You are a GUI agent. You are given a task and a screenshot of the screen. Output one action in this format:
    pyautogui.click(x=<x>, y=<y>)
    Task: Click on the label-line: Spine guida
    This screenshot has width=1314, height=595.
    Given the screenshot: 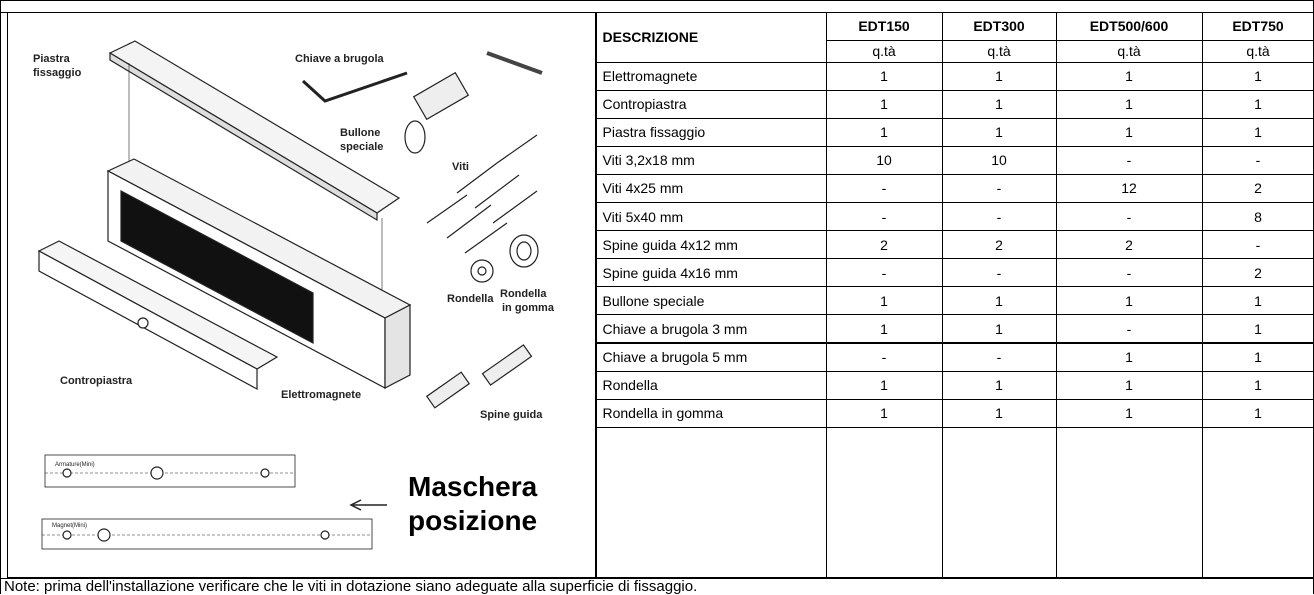 What is the action you would take?
    pyautogui.click(x=511, y=415)
    